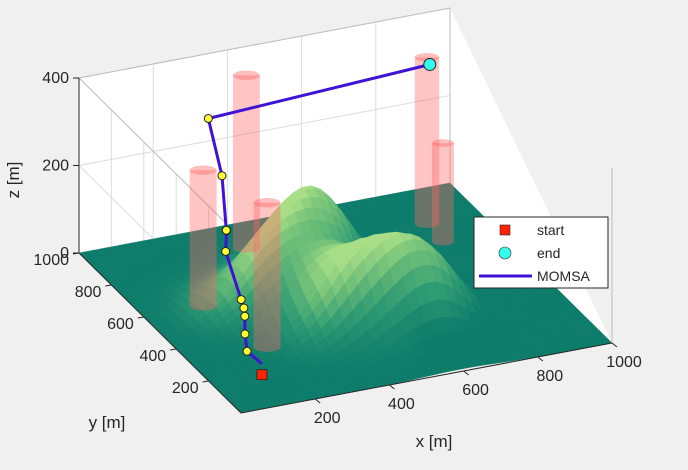 The height and width of the screenshot is (470, 688). What do you see at coordinates (624, 362) in the screenshot?
I see `x-tick-label: 1000` at bounding box center [624, 362].